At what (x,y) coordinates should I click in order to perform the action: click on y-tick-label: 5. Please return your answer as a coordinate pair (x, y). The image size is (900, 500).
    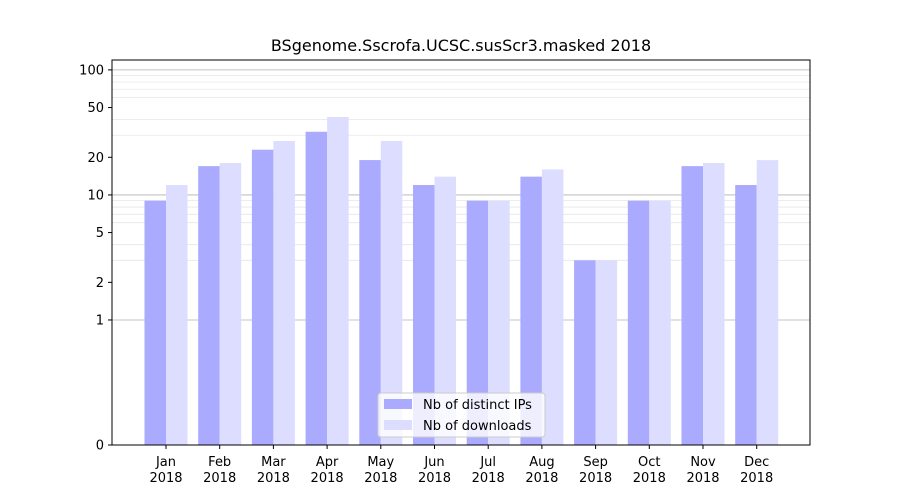
    Looking at the image, I should click on (100, 233).